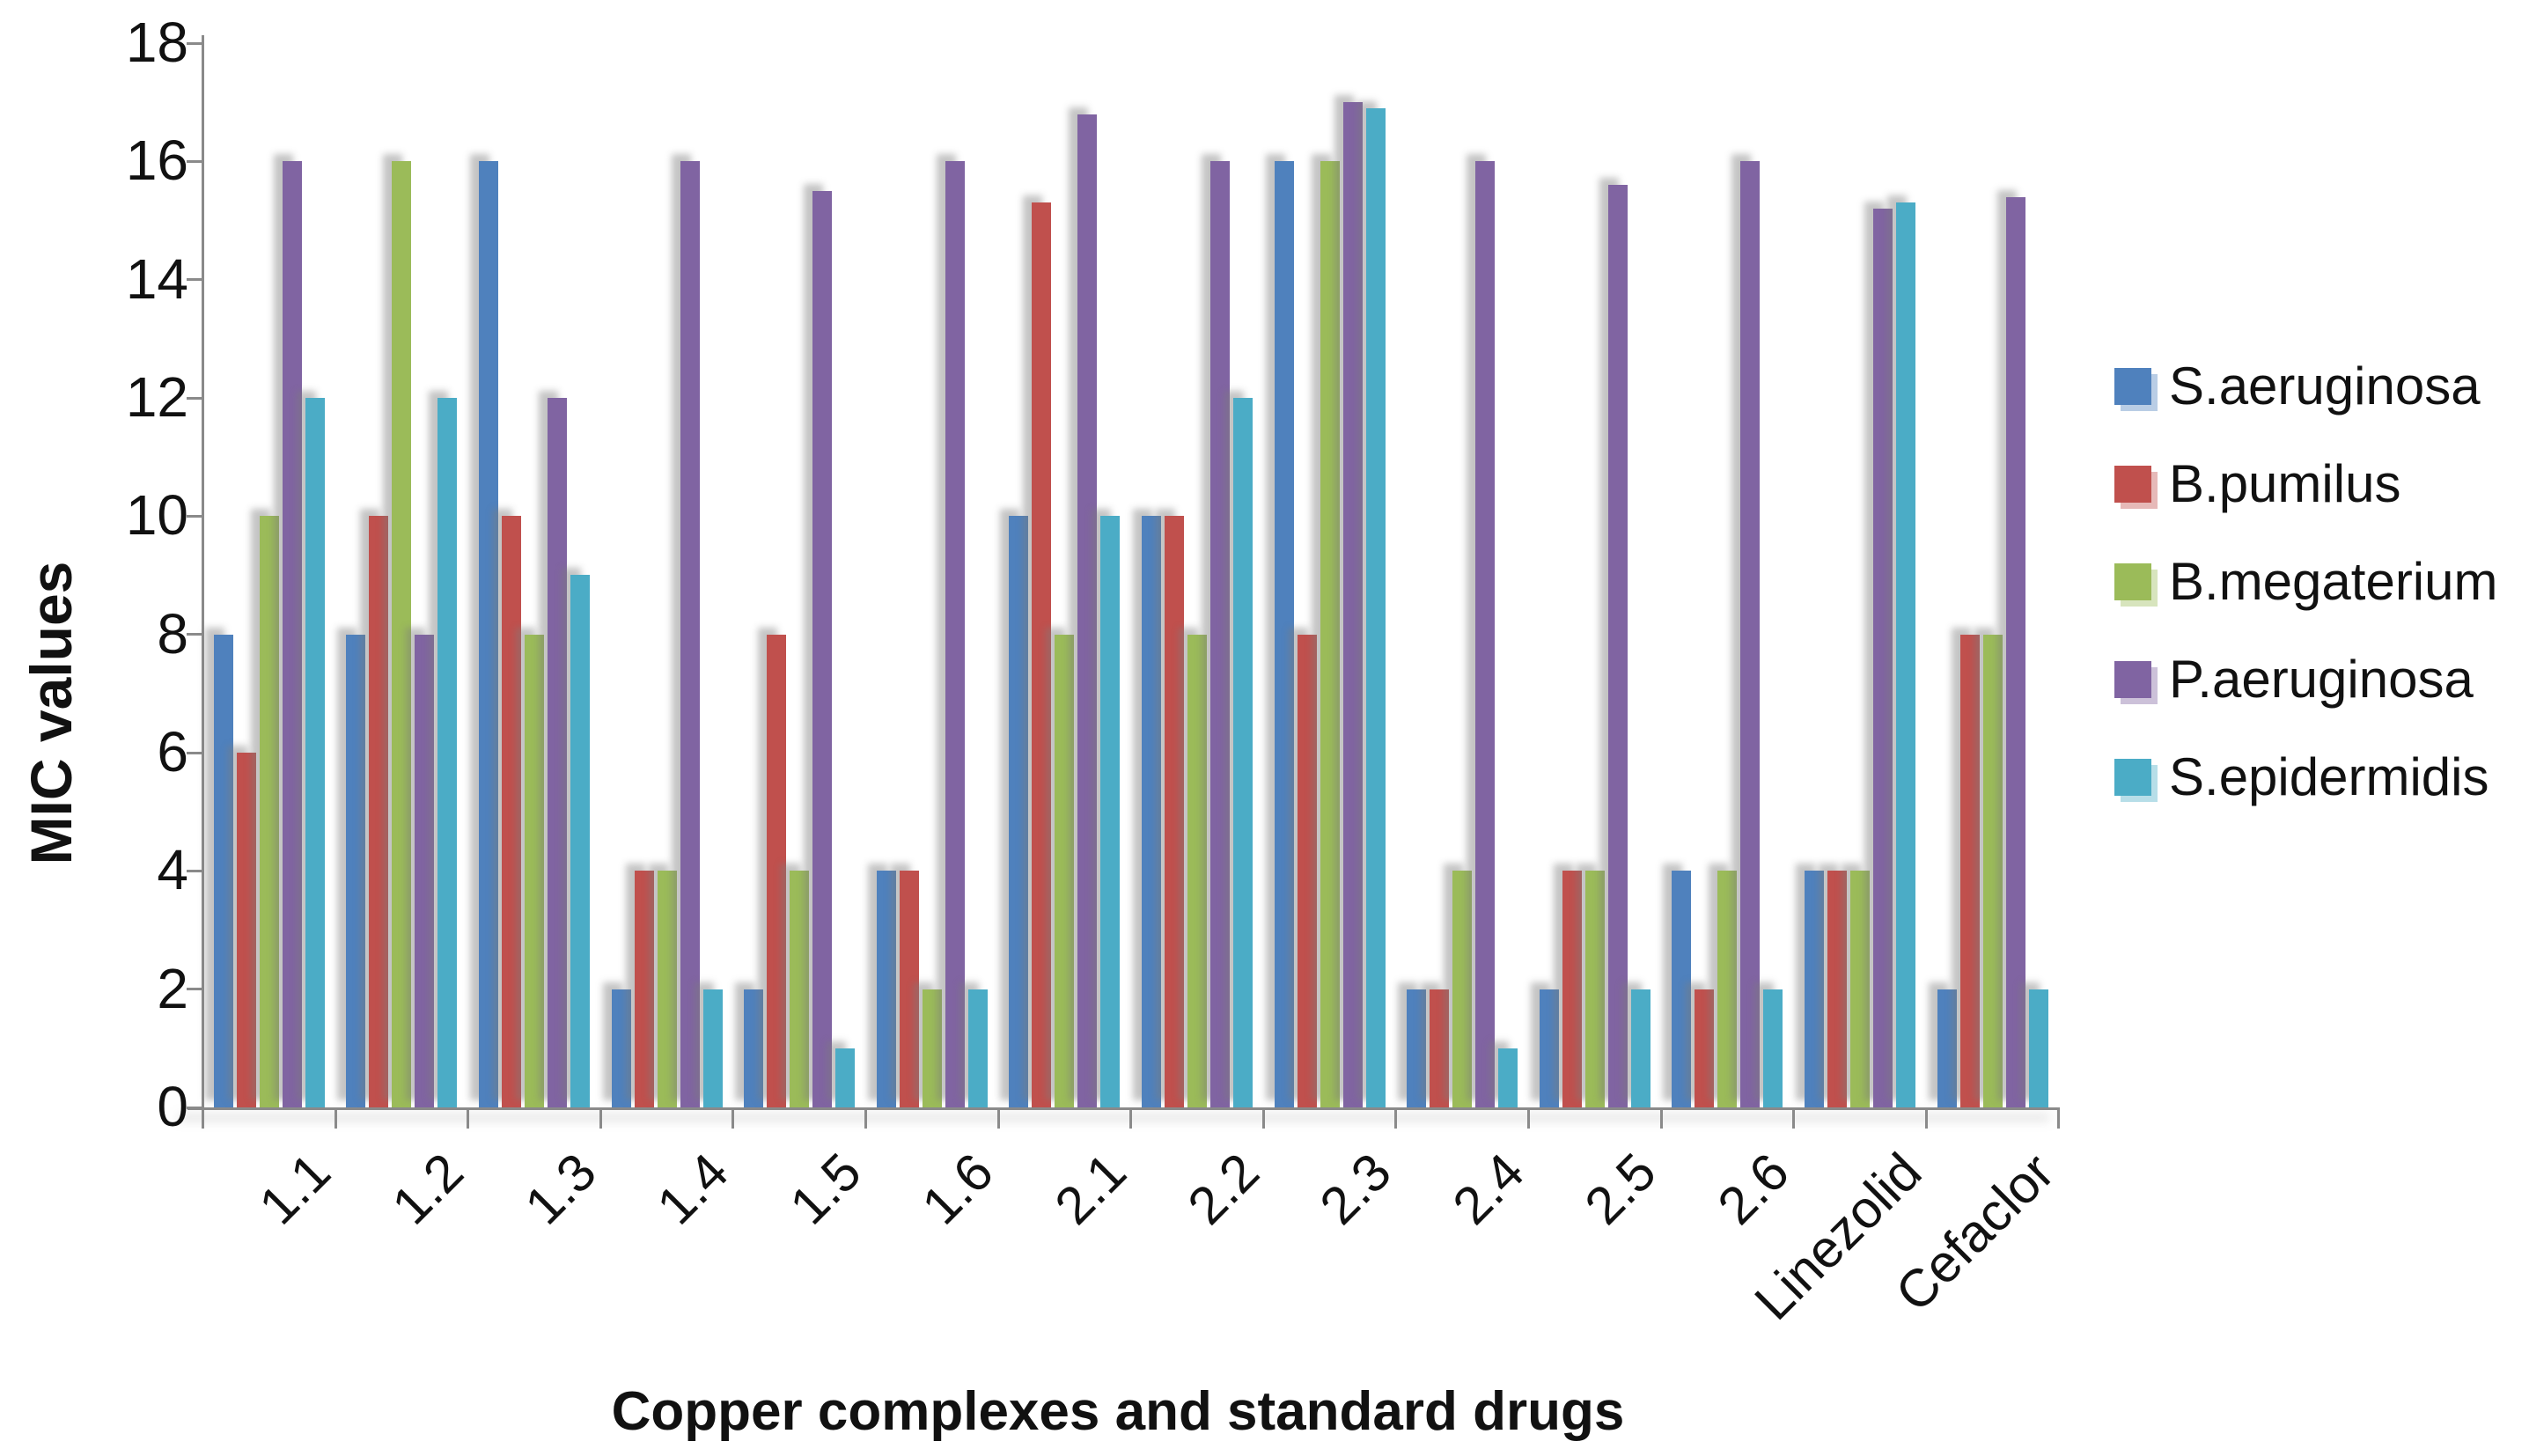  Describe the element at coordinates (690, 634) in the screenshot. I see `bar-P.aeruginosa-1.4` at that location.